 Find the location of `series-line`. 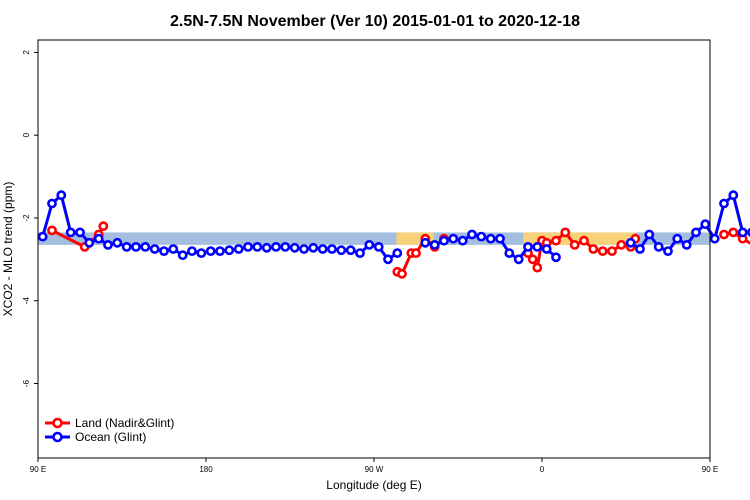

series-line is located at coordinates (689, 223).